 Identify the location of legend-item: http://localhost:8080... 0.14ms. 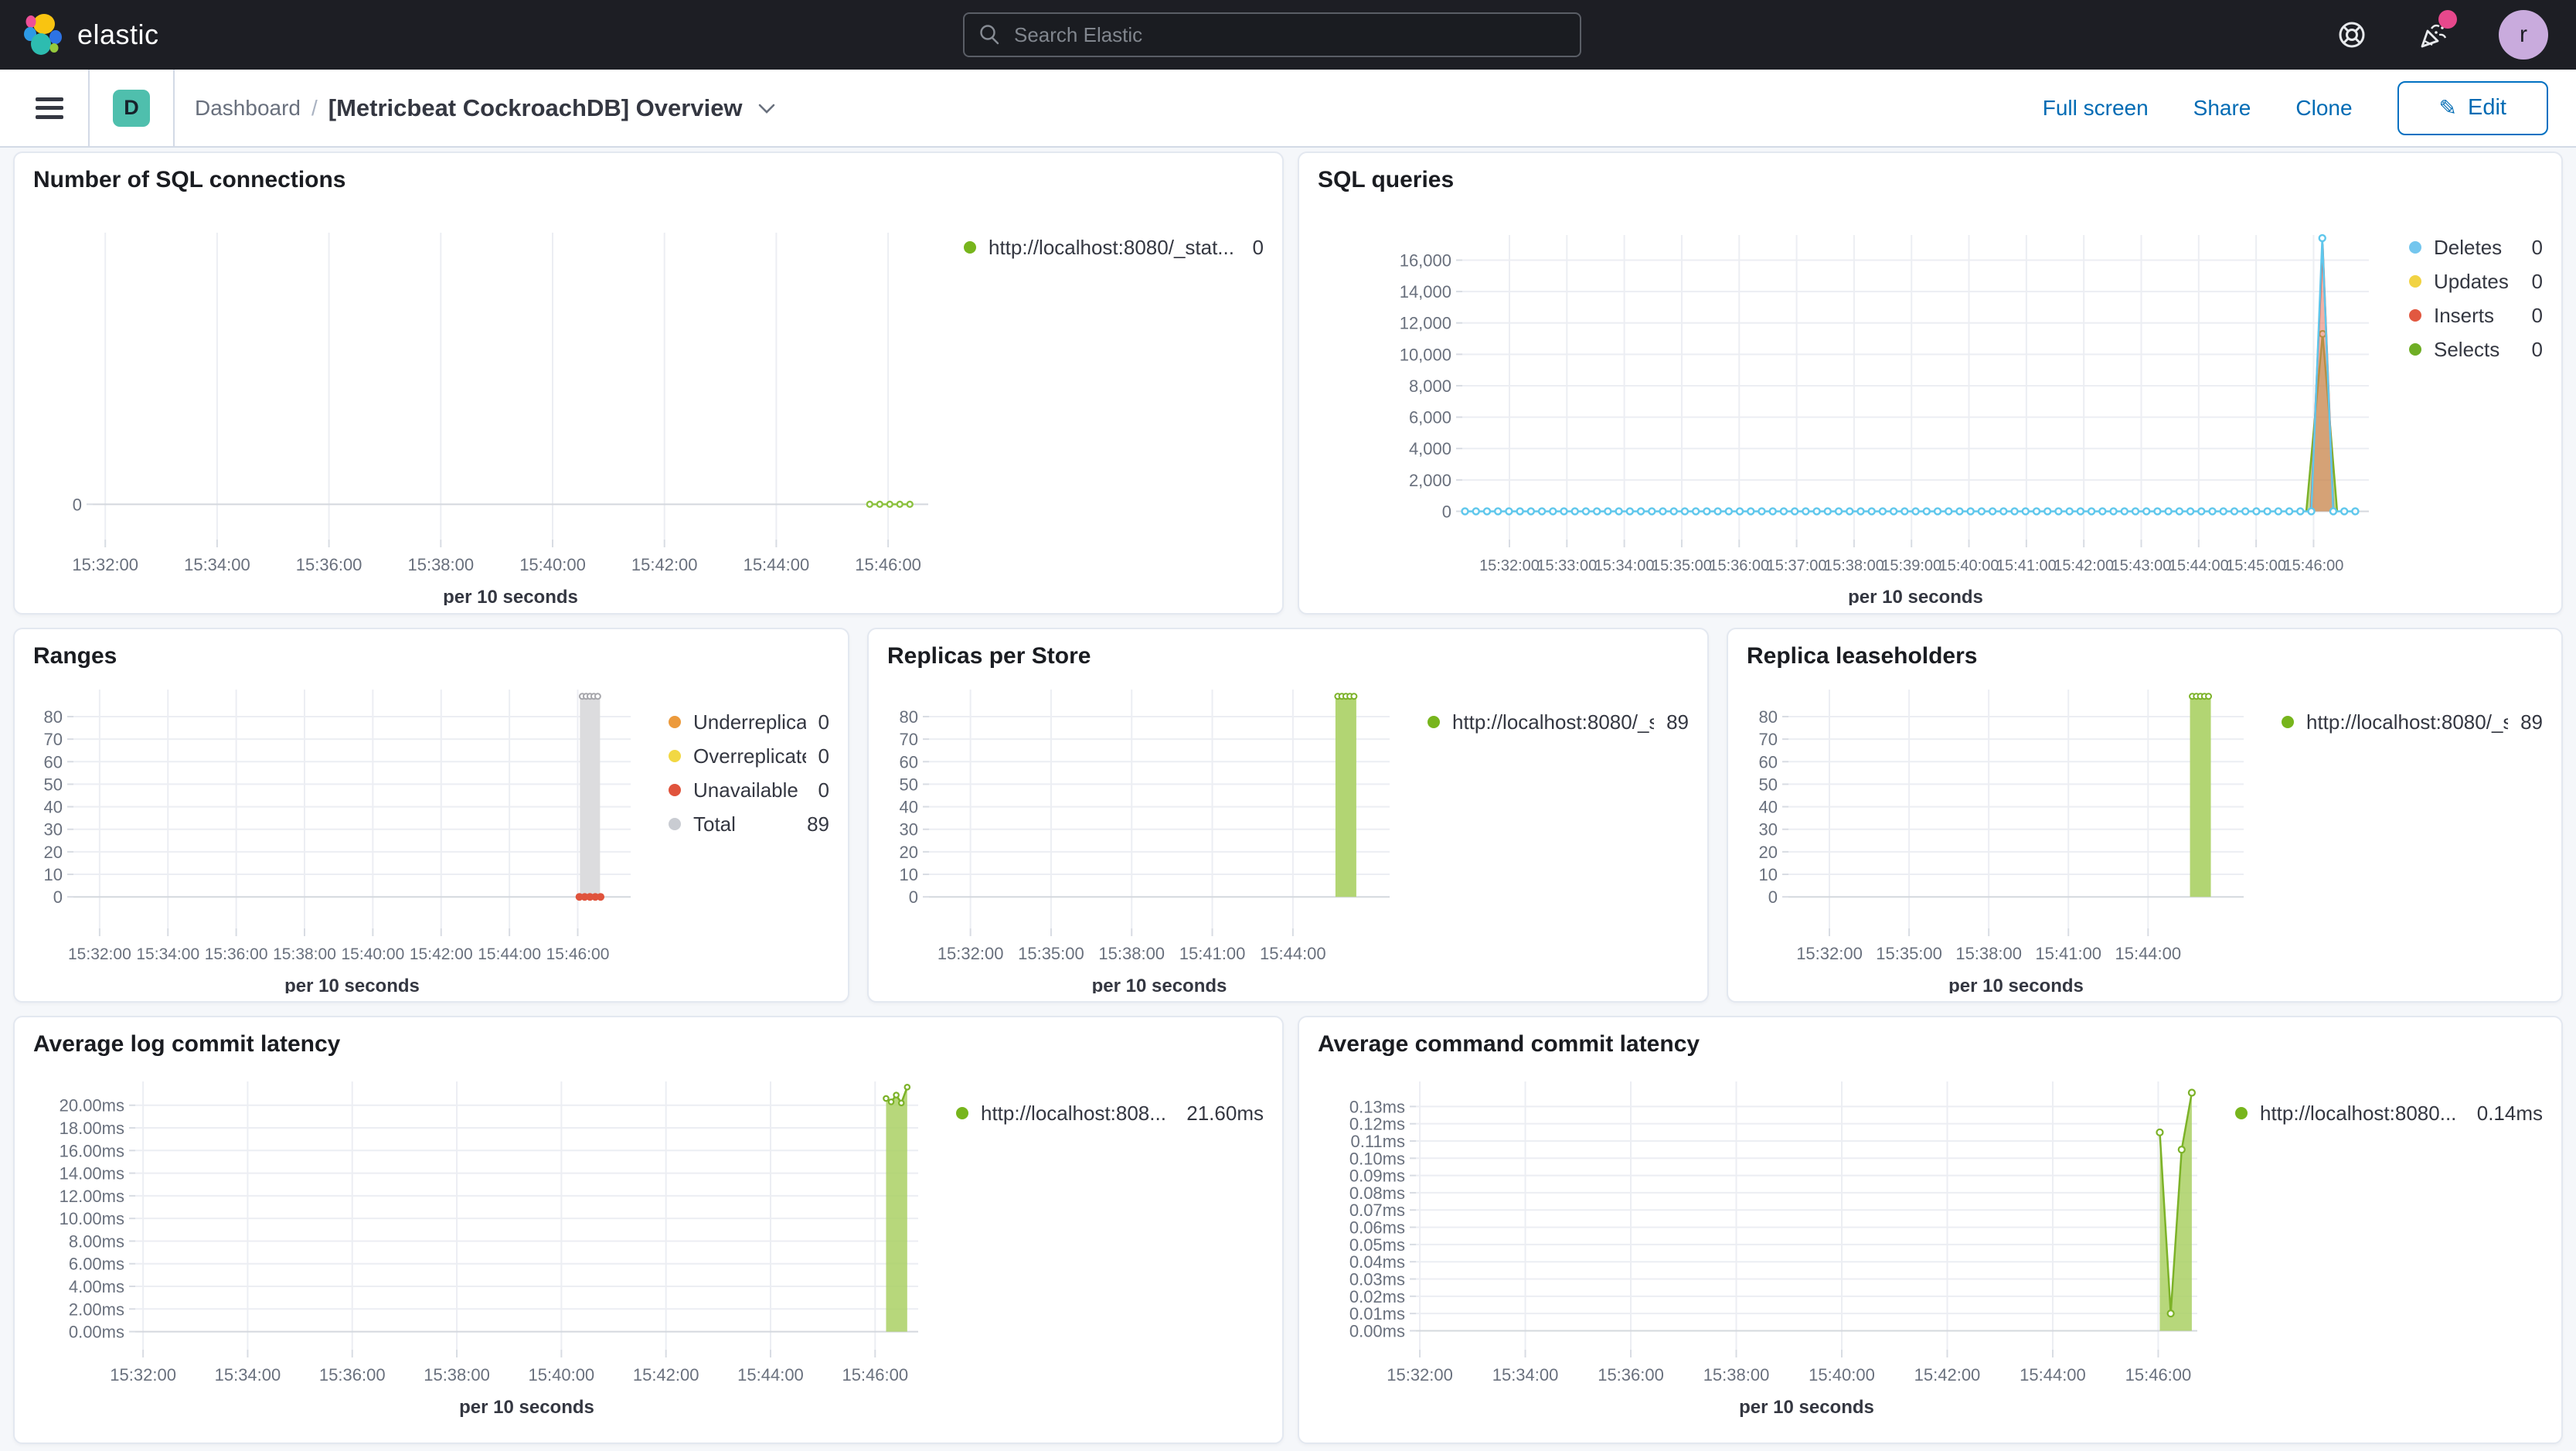
(2376, 1113).